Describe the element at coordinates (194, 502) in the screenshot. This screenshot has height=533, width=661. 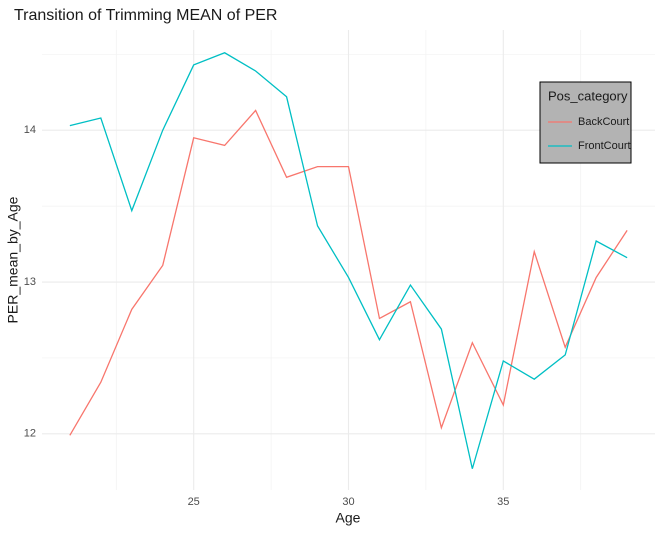
I see `x-tick-label: 25` at that location.